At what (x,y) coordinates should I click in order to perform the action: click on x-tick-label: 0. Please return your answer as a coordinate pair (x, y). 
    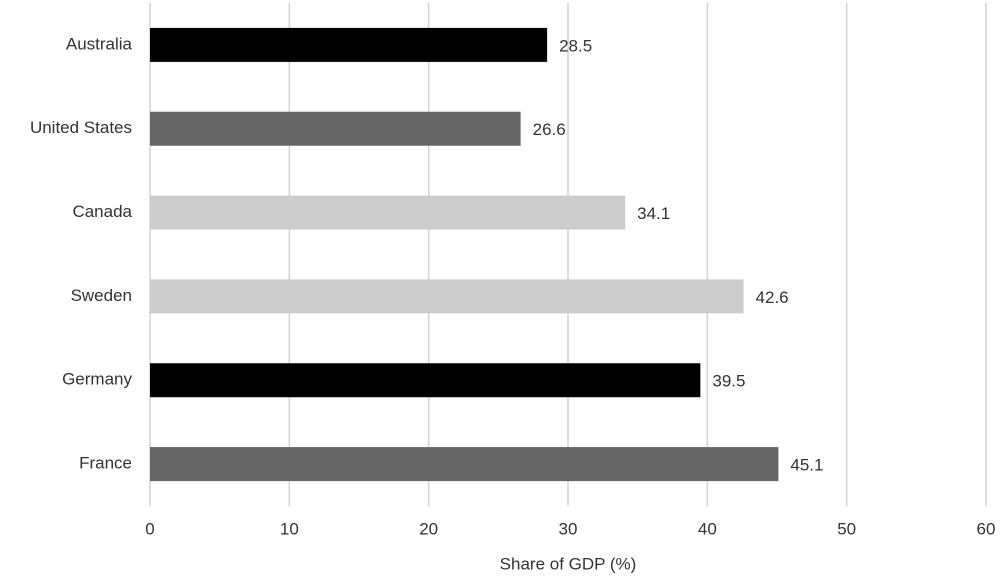
    Looking at the image, I should click on (149, 528).